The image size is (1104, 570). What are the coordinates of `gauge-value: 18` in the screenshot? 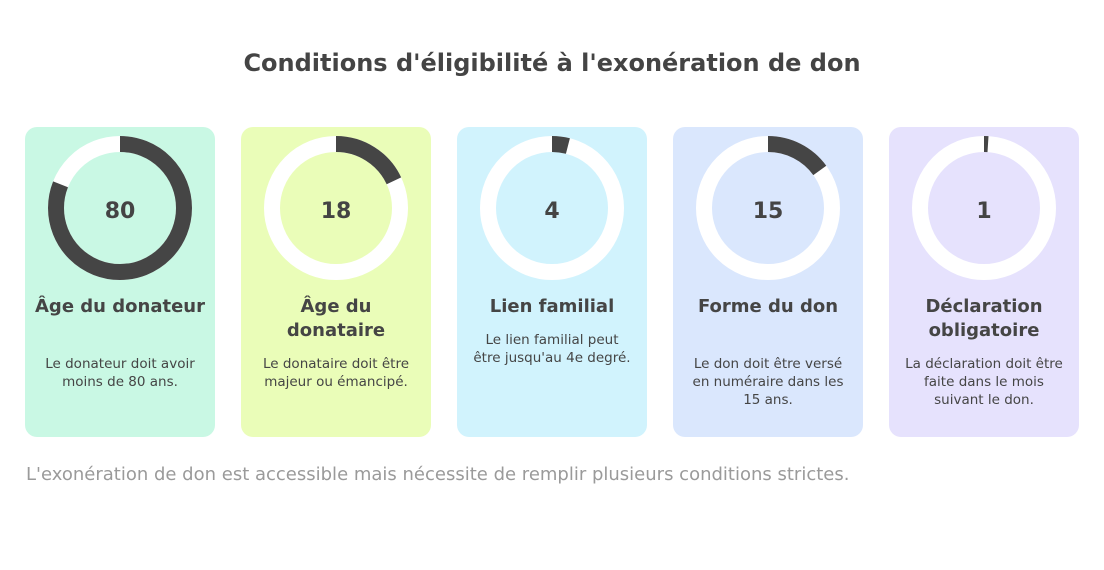 It's located at (336, 211).